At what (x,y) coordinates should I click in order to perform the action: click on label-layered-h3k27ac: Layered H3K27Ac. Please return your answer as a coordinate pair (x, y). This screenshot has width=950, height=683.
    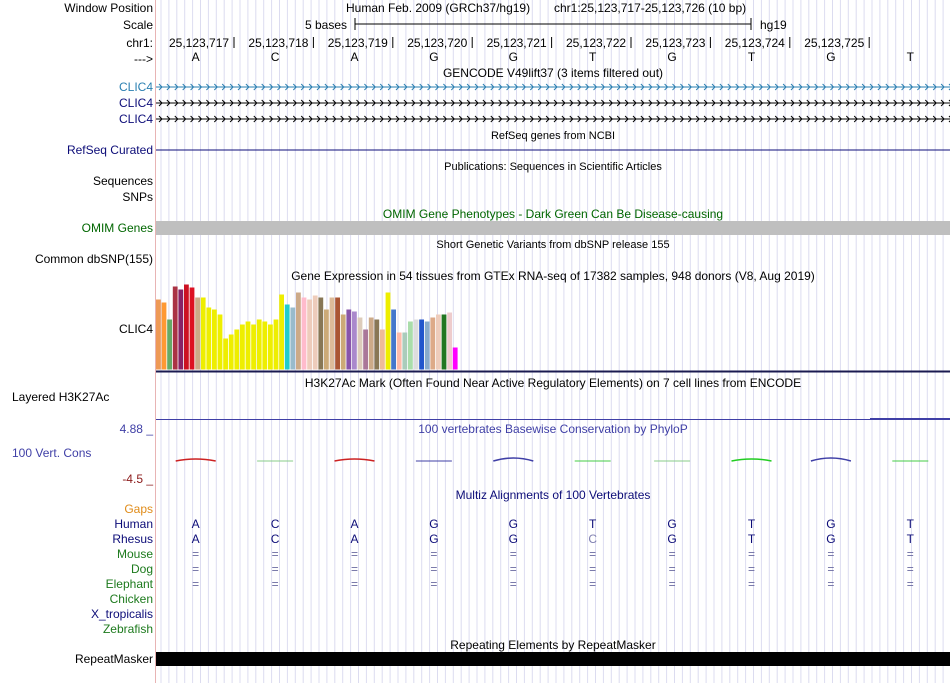
    Looking at the image, I should click on (61, 397).